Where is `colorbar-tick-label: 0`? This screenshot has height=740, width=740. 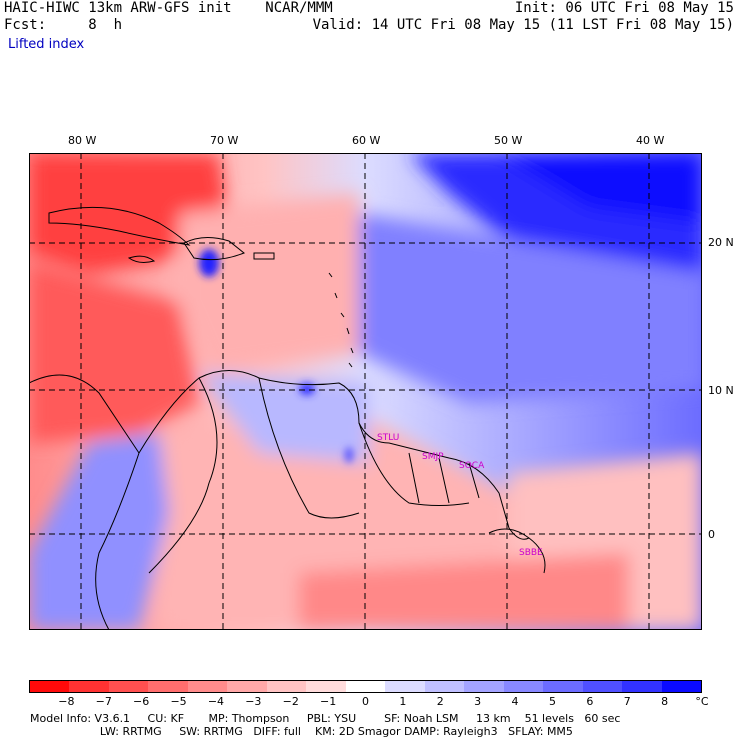 colorbar-tick-label: 0 is located at coordinates (365, 701).